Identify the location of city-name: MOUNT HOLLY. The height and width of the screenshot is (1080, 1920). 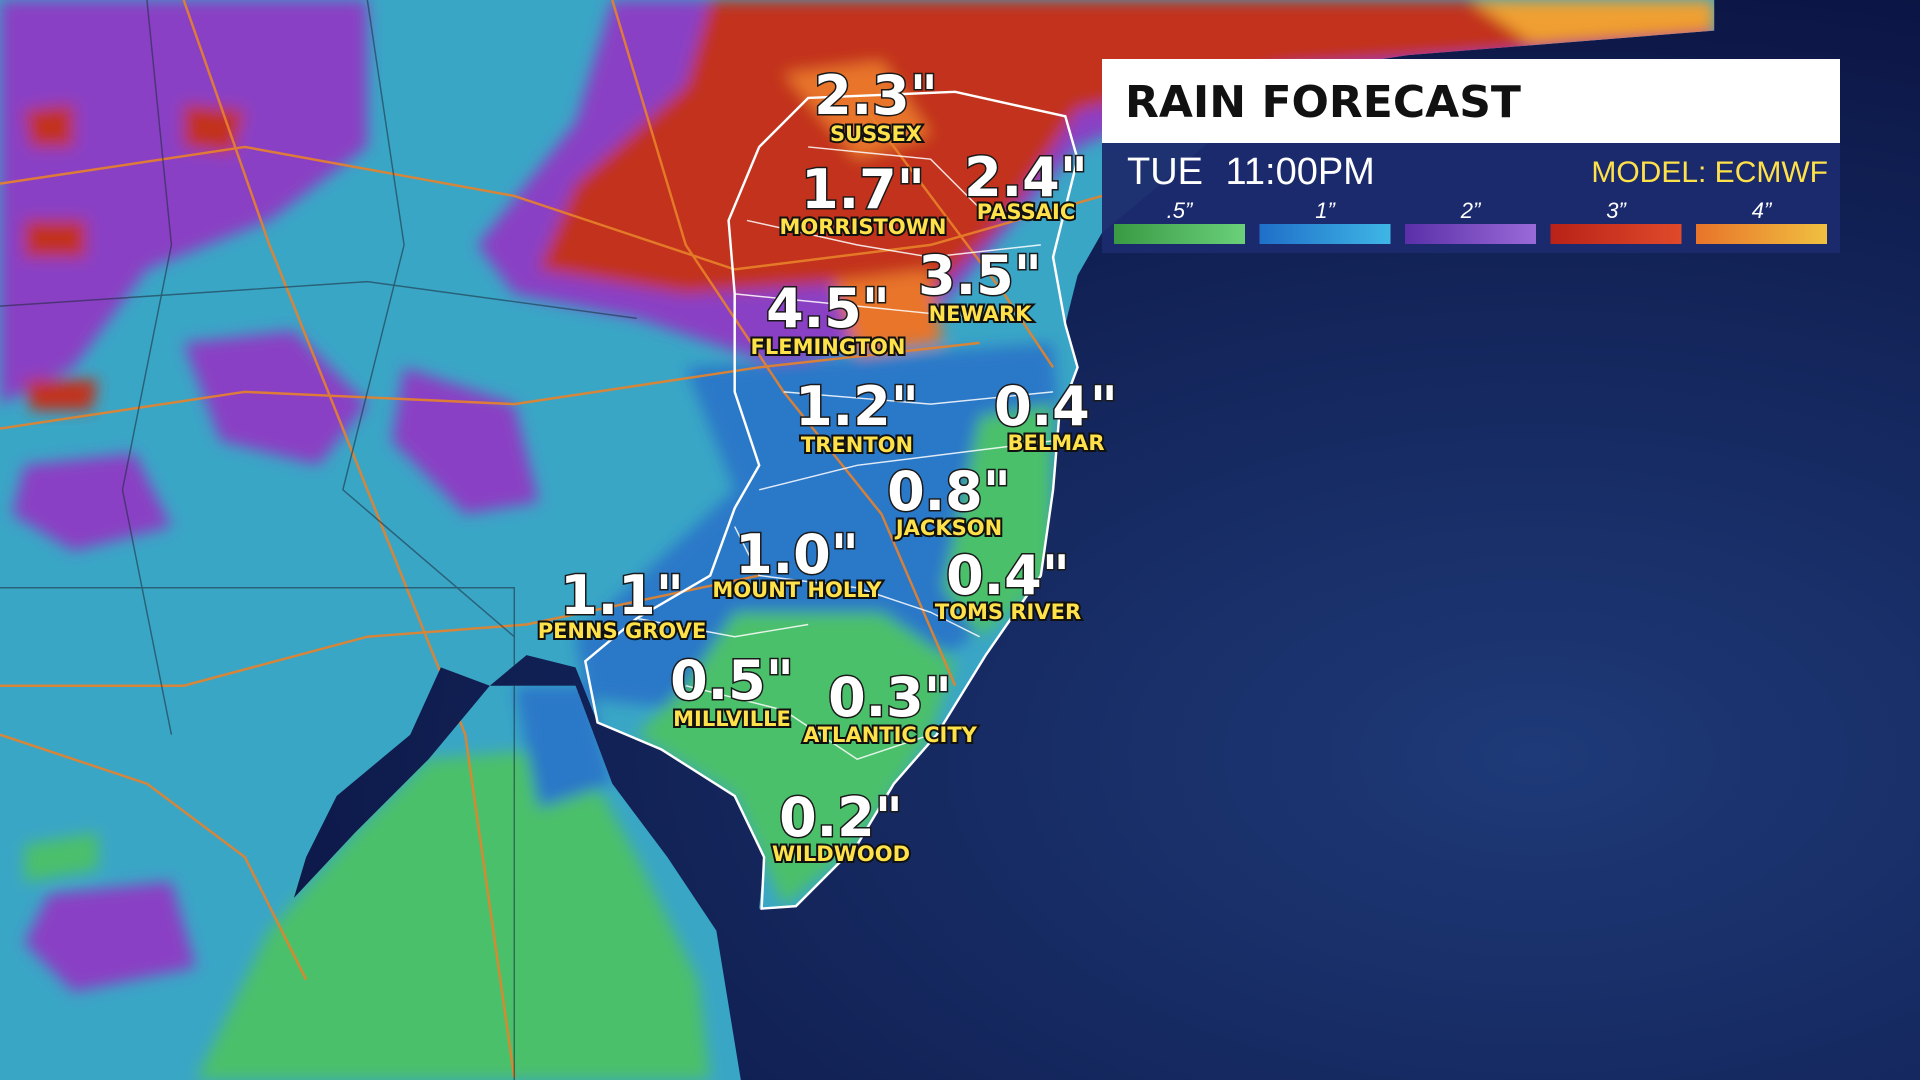
(797, 590).